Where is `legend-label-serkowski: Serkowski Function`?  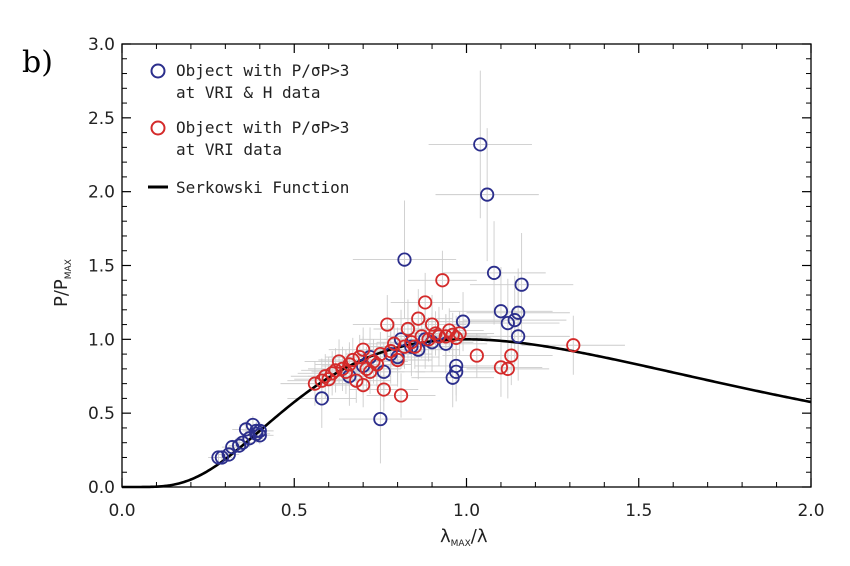 legend-label-serkowski: Serkowski Function is located at coordinates (262, 187).